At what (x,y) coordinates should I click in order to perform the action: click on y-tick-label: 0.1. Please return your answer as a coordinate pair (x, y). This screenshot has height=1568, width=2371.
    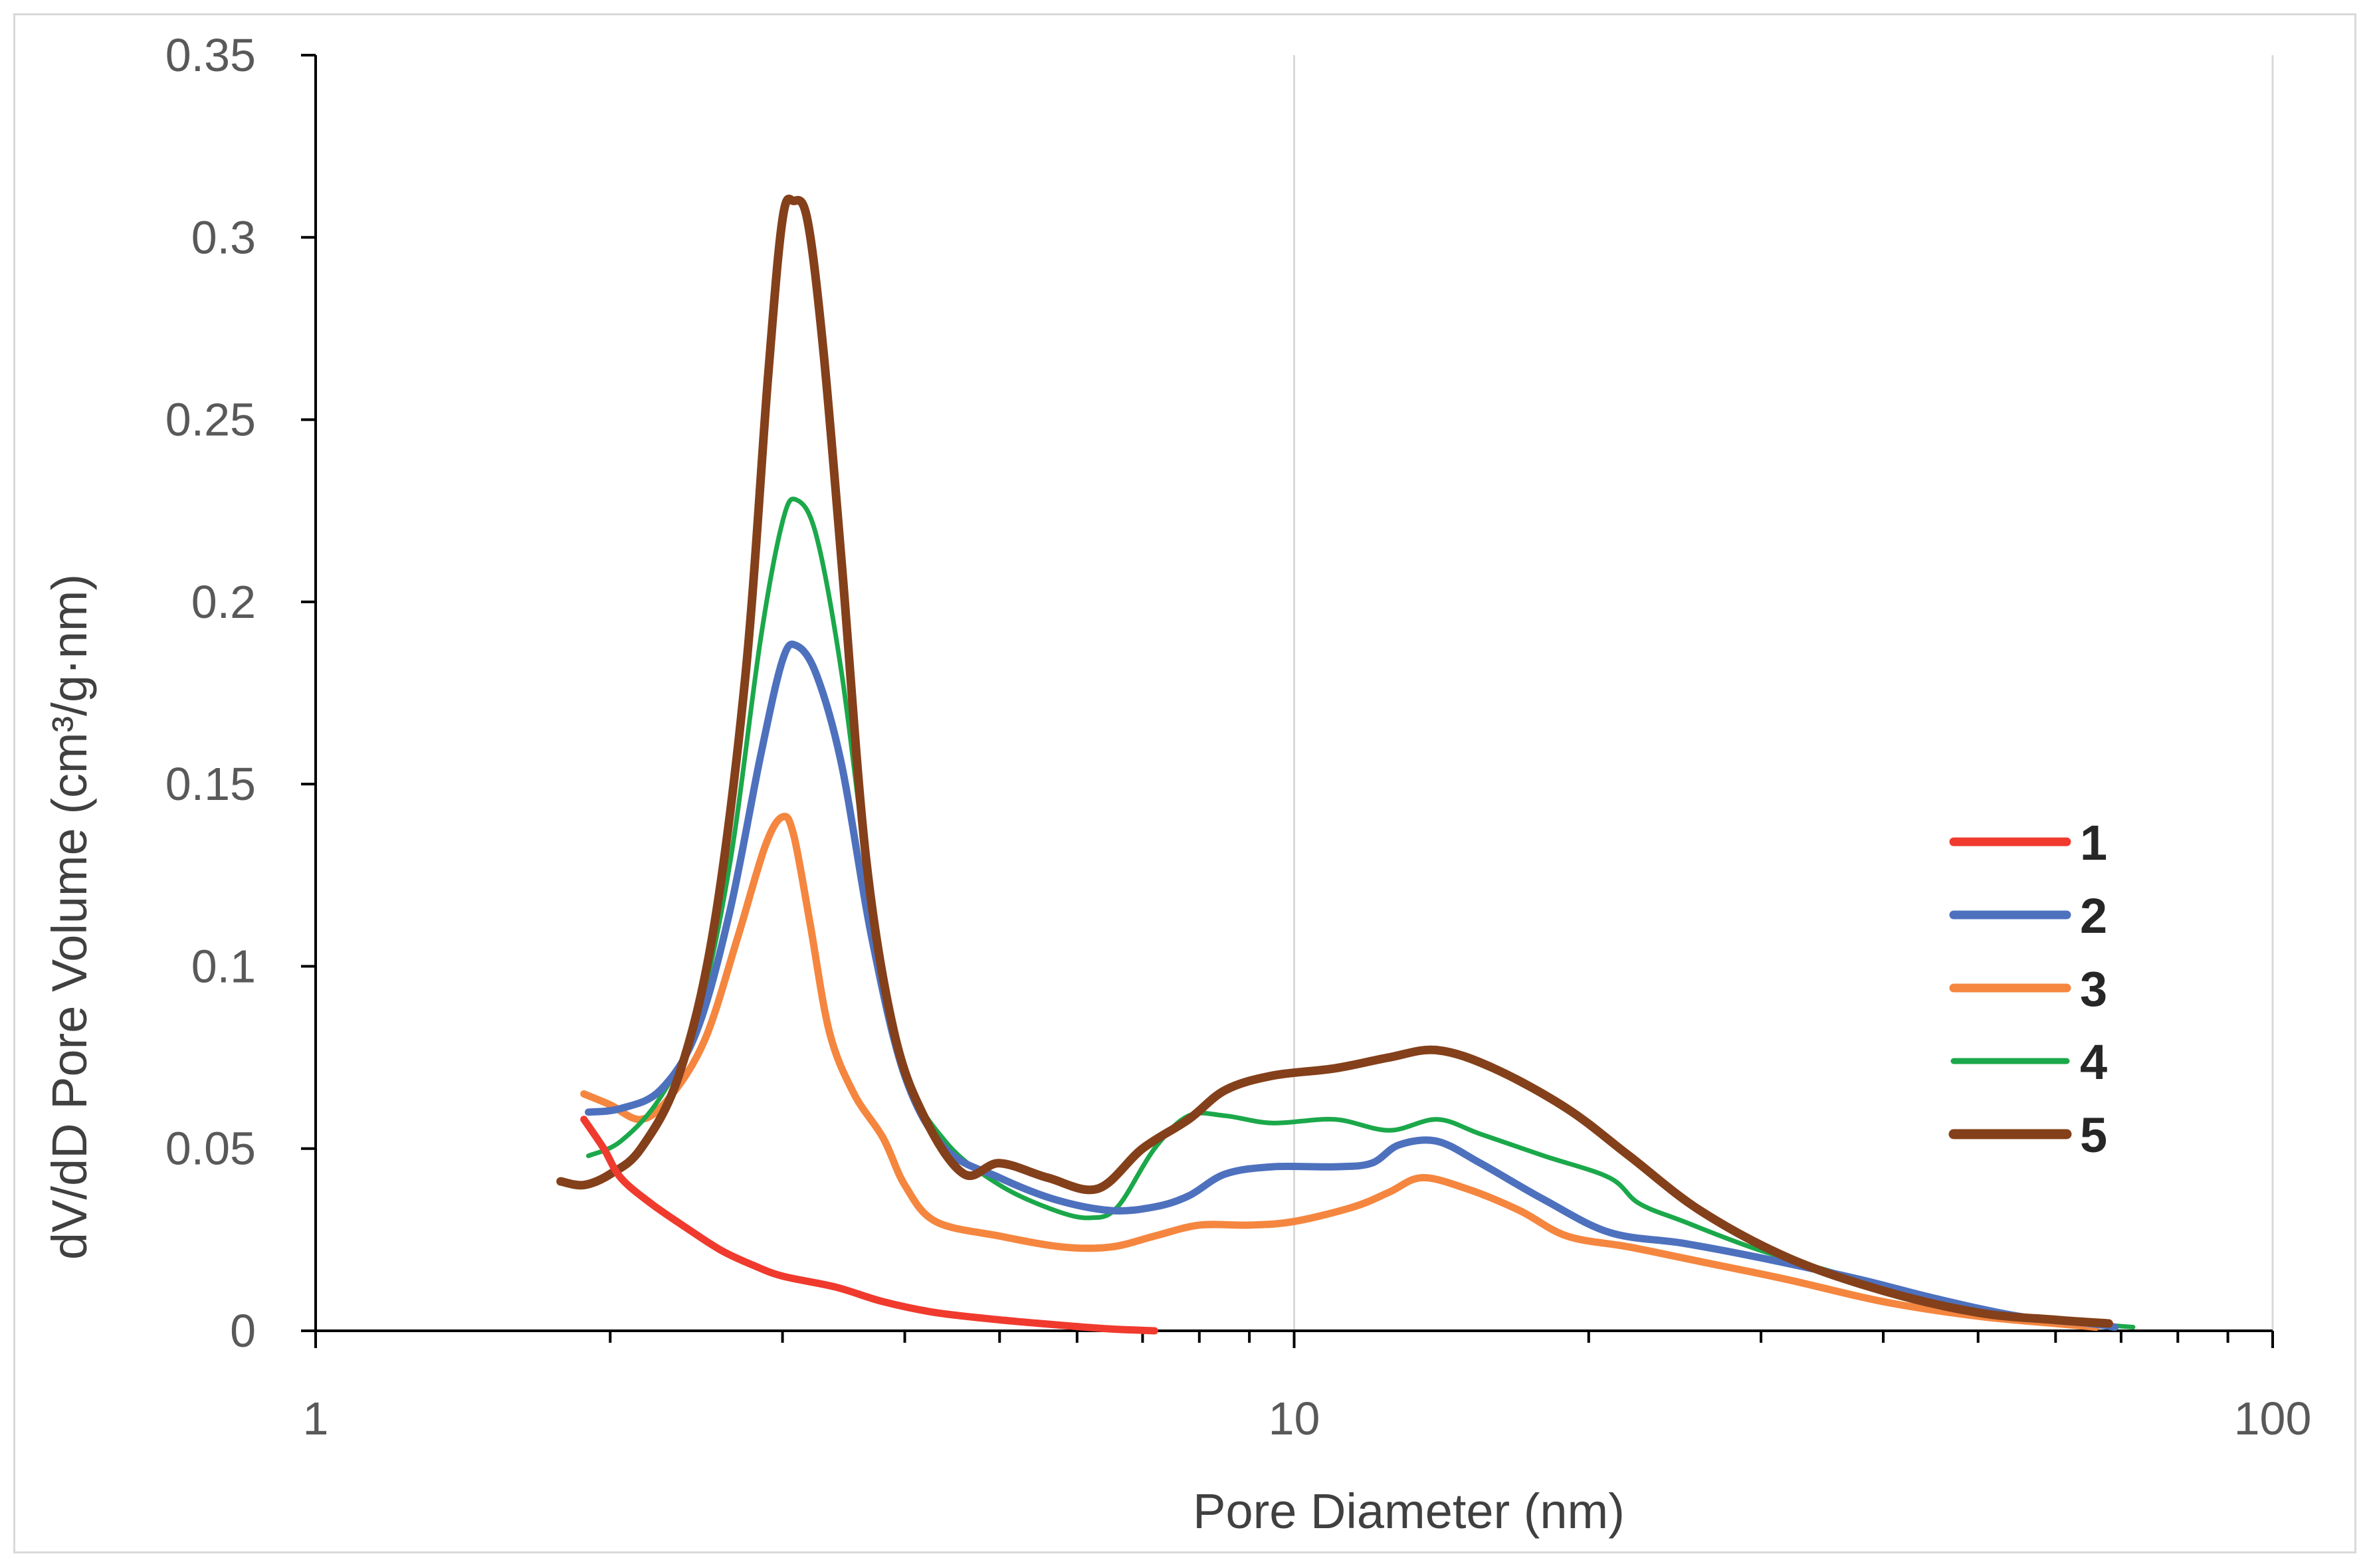
    Looking at the image, I should click on (223, 966).